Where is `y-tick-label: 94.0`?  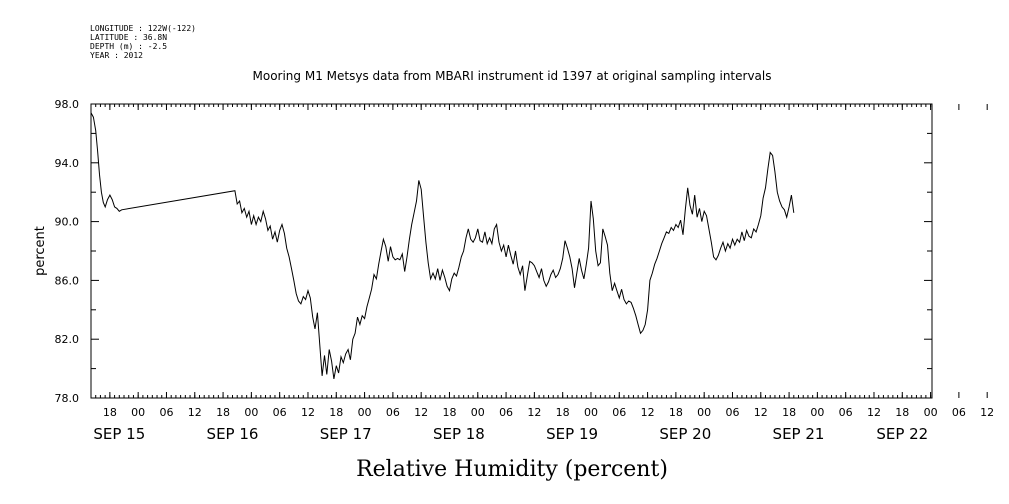
y-tick-label: 94.0 is located at coordinates (67, 163).